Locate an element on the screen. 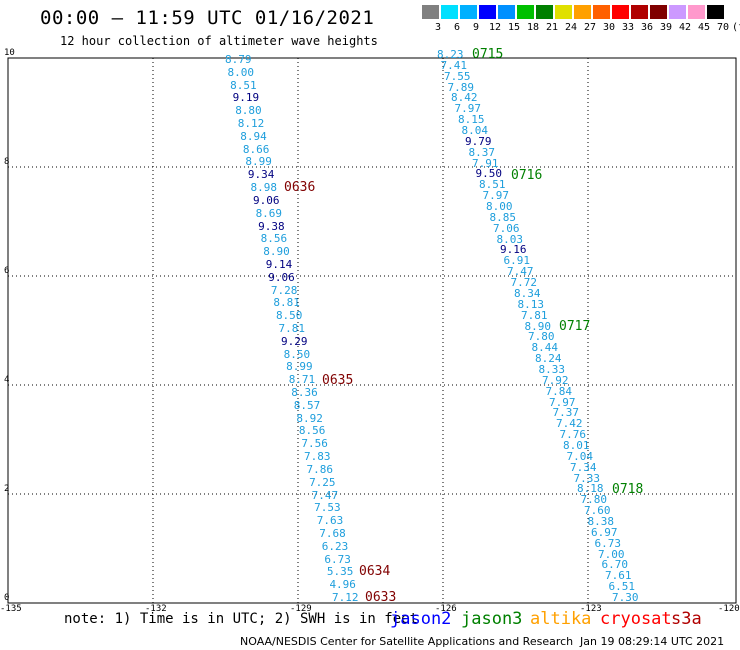 Image resolution: width=740 pixels, height=650 pixels. color-tick-label: 39 is located at coordinates (666, 27).